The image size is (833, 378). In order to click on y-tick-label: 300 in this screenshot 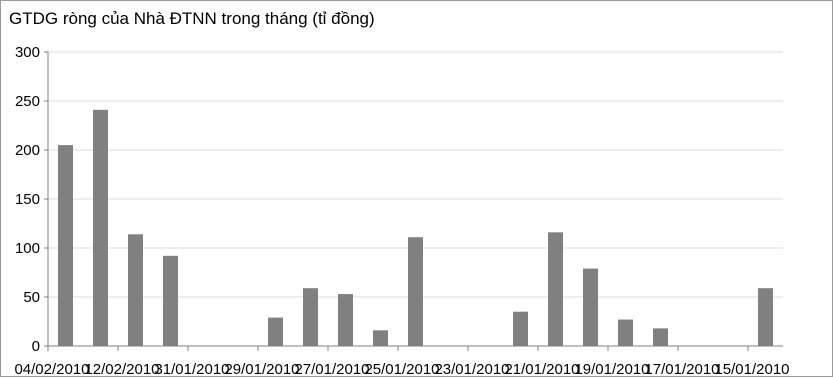, I will do `click(27, 52)`.